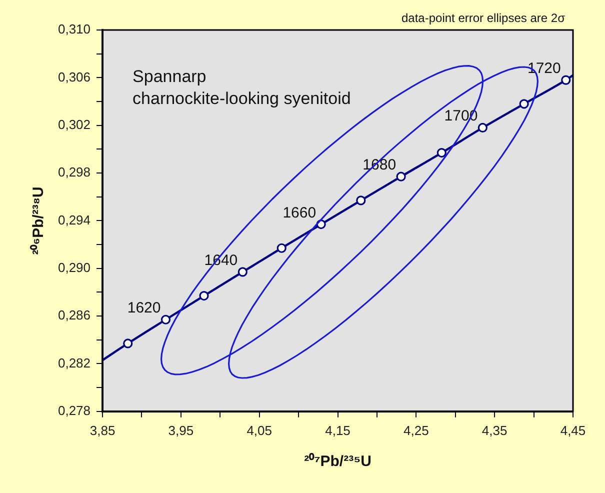  Describe the element at coordinates (241, 98) in the screenshot. I see `annotation: charnockite-looking syenitoid` at that location.